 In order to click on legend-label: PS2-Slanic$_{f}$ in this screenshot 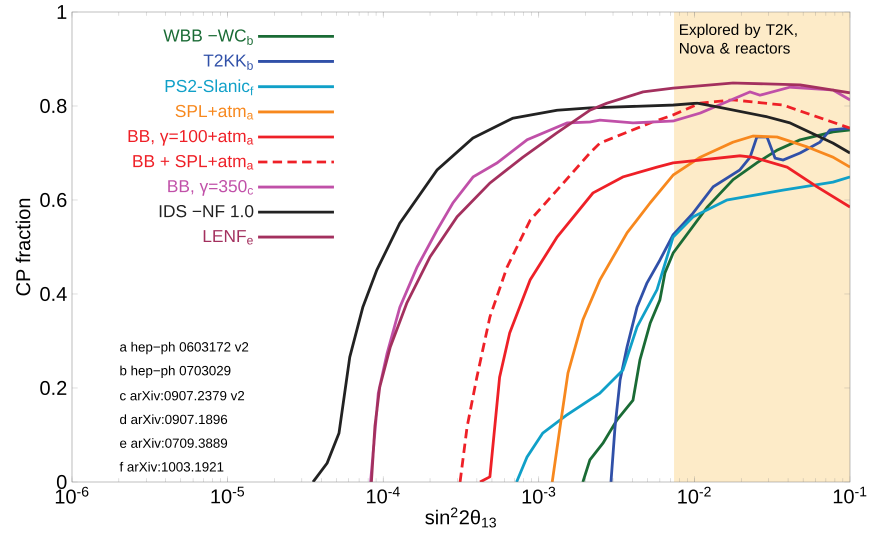, I will do `click(210, 87)`.